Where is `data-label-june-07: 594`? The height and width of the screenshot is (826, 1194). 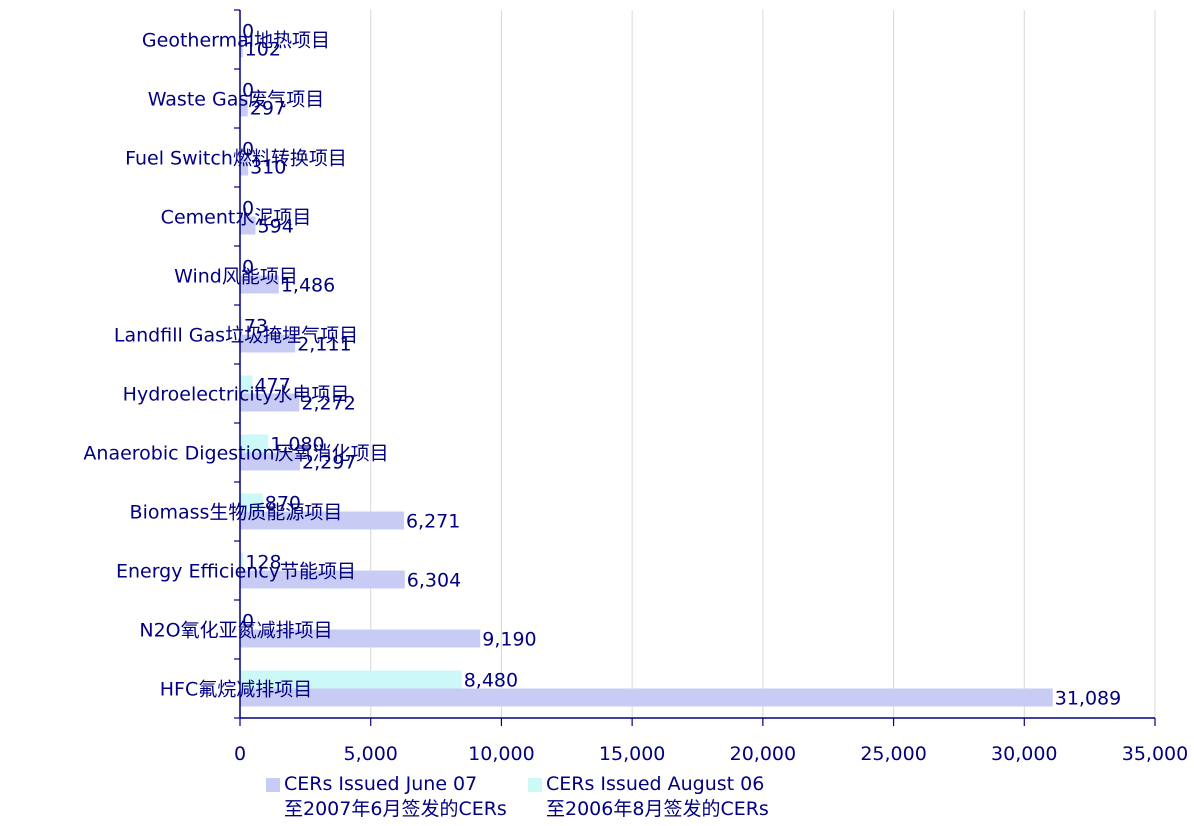 data-label-june-07: 594 is located at coordinates (276, 227).